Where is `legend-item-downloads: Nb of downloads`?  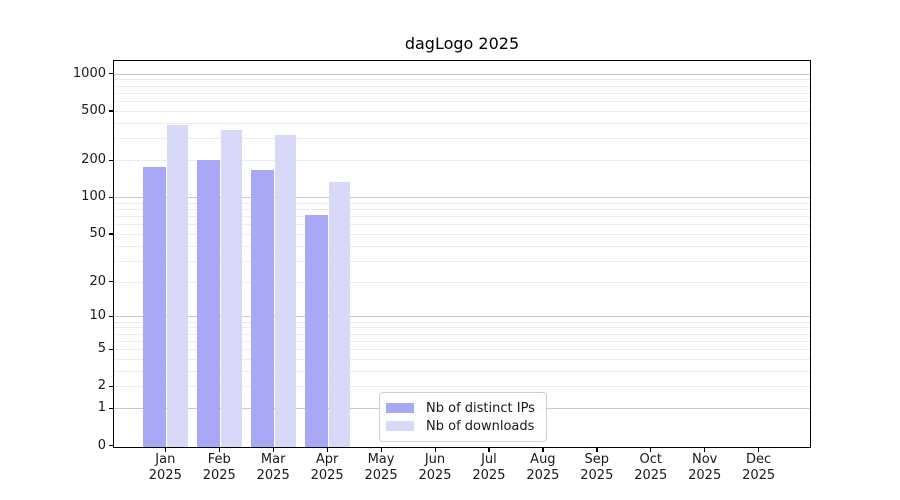
legend-item-downloads: Nb of downloads is located at coordinates (462, 426).